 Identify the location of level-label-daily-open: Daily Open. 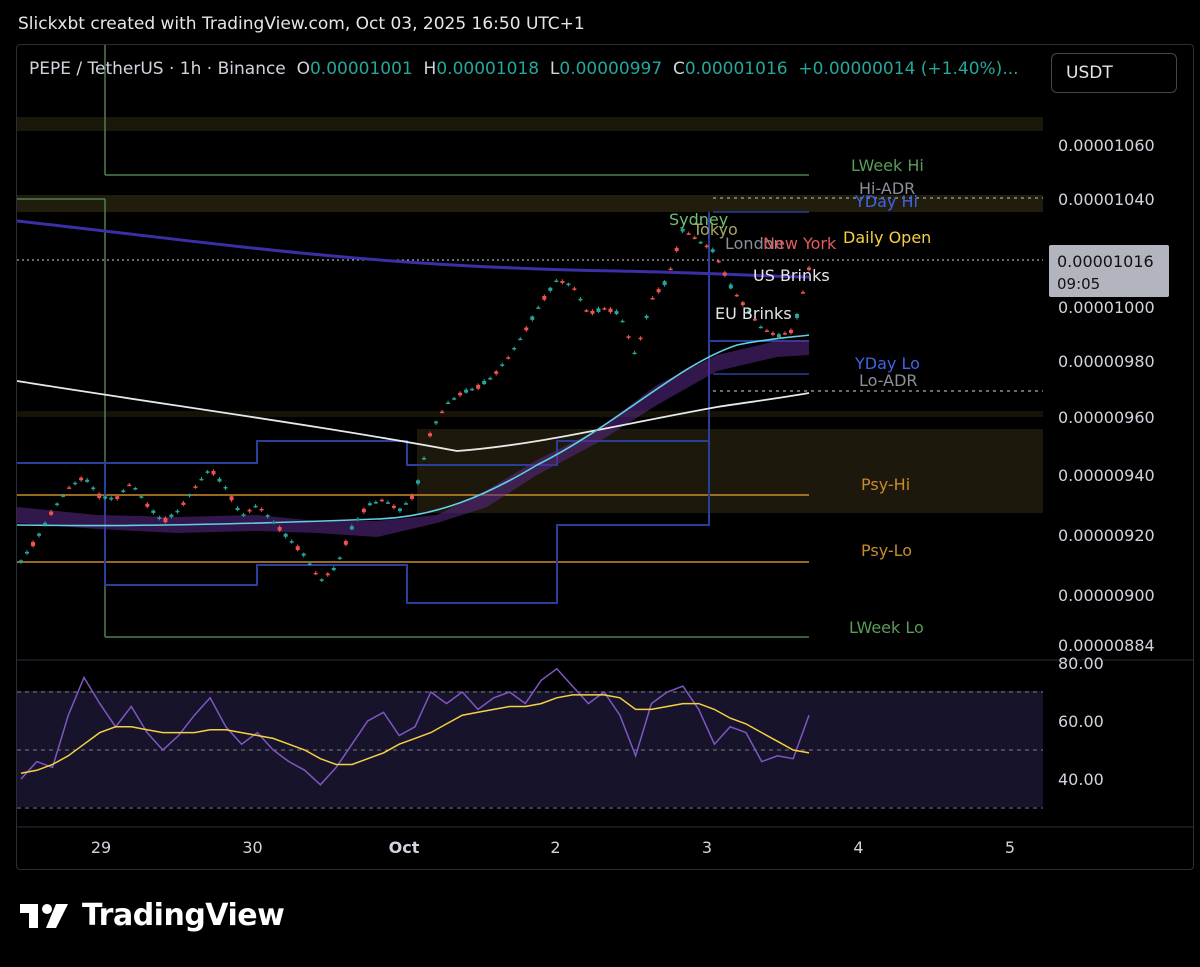
(887, 237).